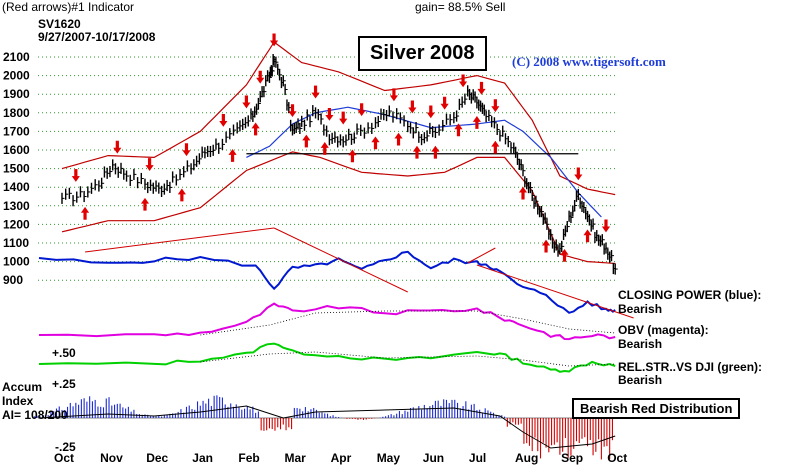  Describe the element at coordinates (157, 458) in the screenshot. I see `x-tick-label: Dec` at that location.